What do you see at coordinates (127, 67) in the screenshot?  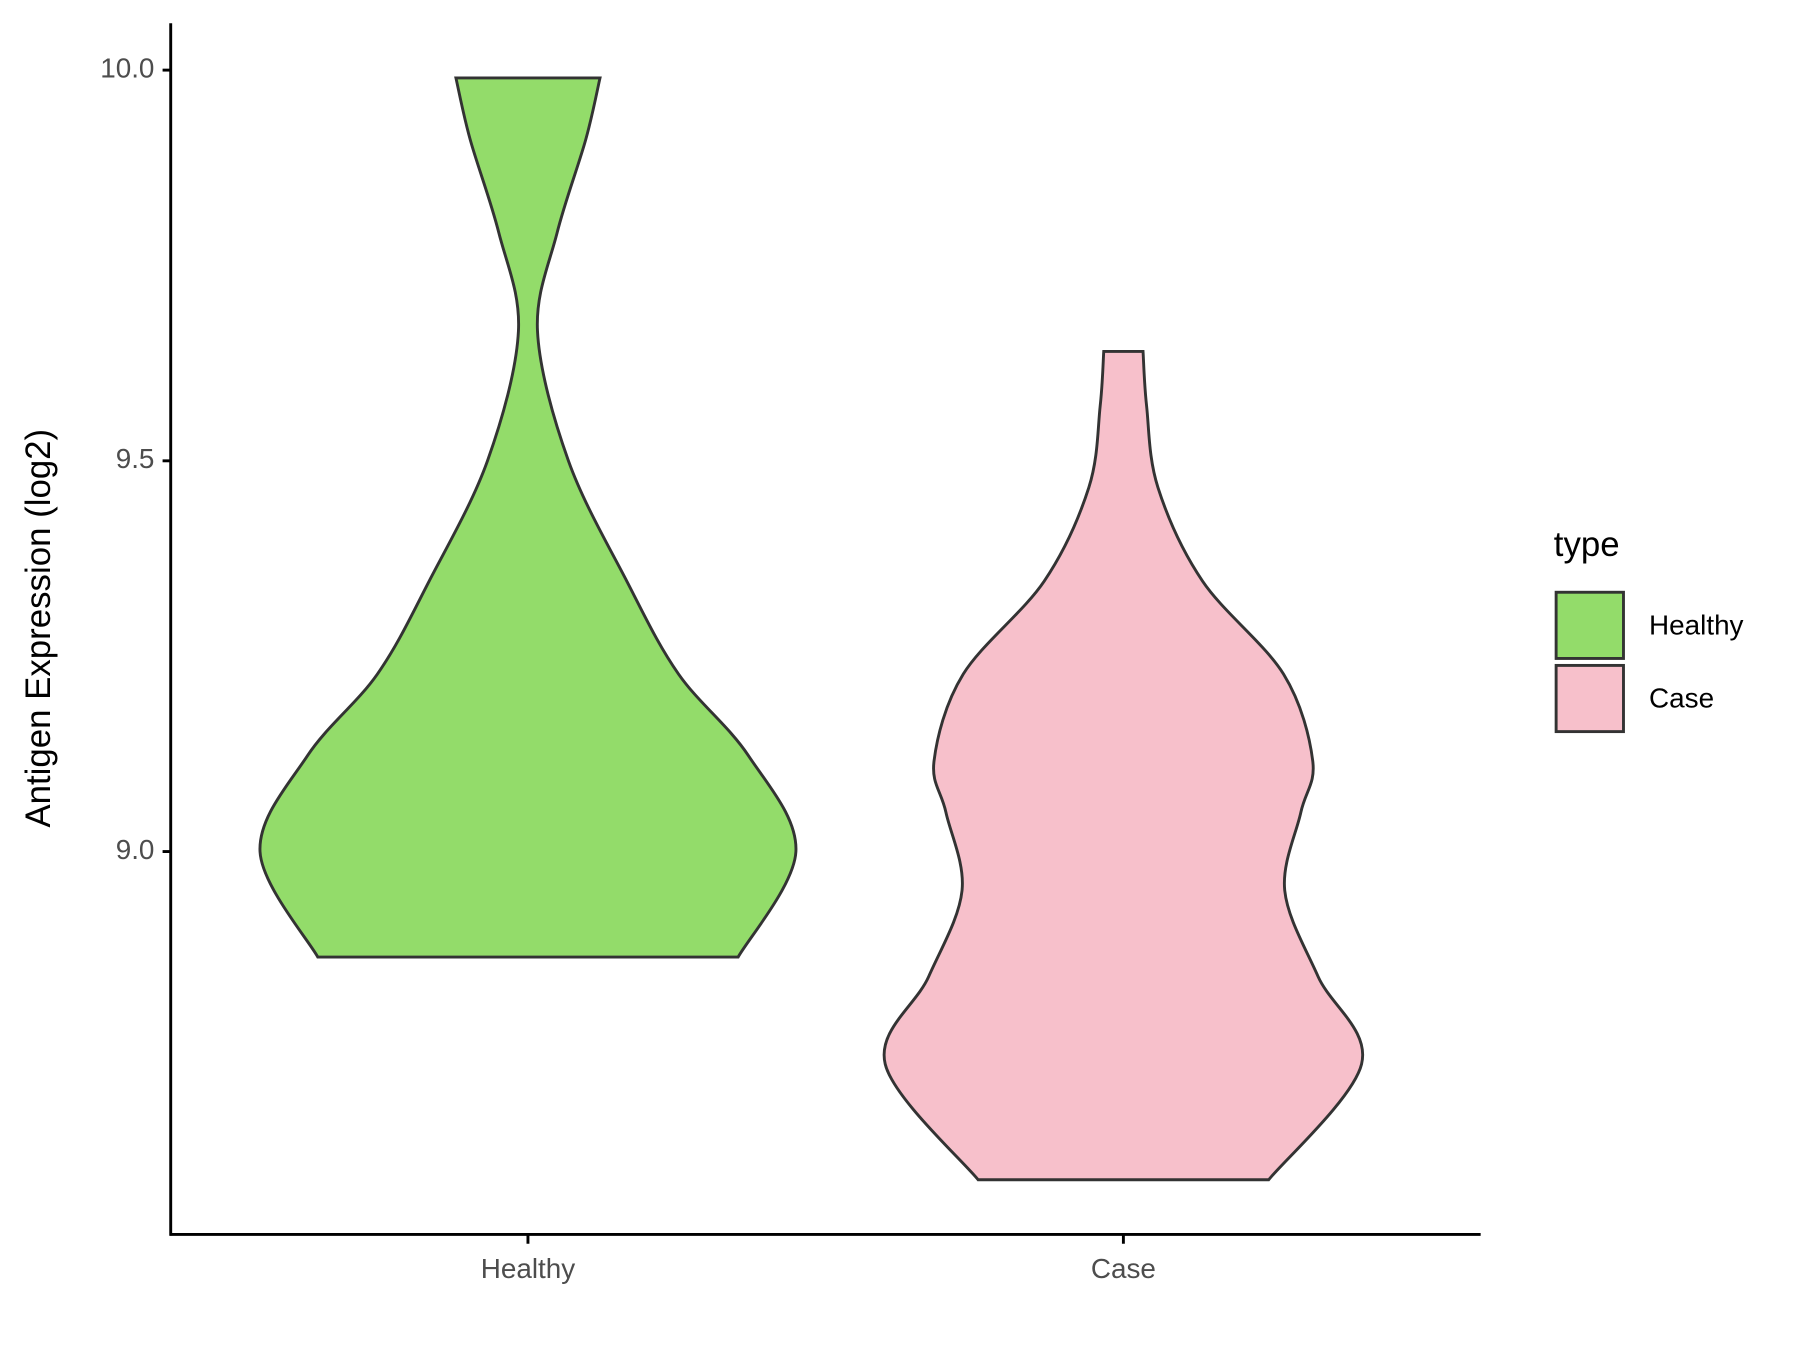 I see `y-tick-label: 10.0` at bounding box center [127, 67].